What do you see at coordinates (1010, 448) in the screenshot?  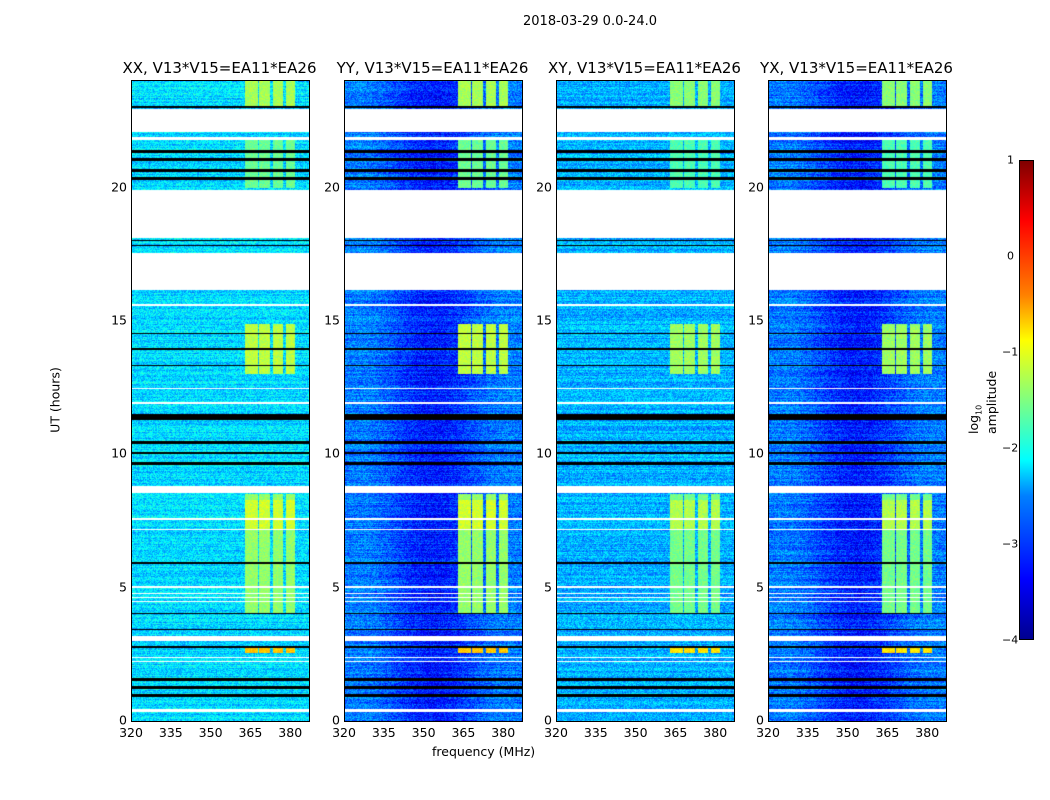 I see `colorbar-tick-label: −2` at bounding box center [1010, 448].